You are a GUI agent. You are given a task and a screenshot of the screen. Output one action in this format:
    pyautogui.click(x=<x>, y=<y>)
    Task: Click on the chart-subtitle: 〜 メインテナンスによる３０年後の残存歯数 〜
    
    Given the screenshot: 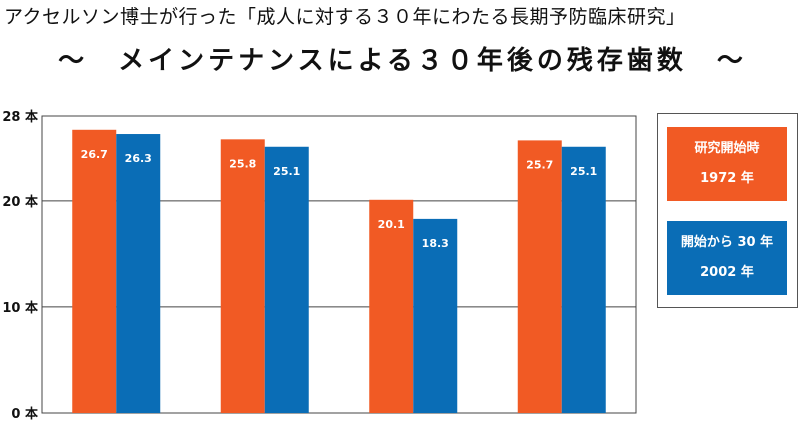 What is the action you would take?
    pyautogui.click(x=402, y=61)
    